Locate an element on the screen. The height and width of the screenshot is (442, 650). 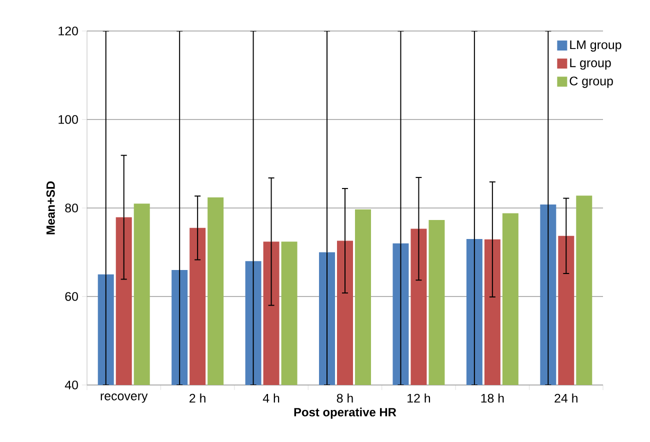
x-tick-label: 24 h is located at coordinates (566, 398).